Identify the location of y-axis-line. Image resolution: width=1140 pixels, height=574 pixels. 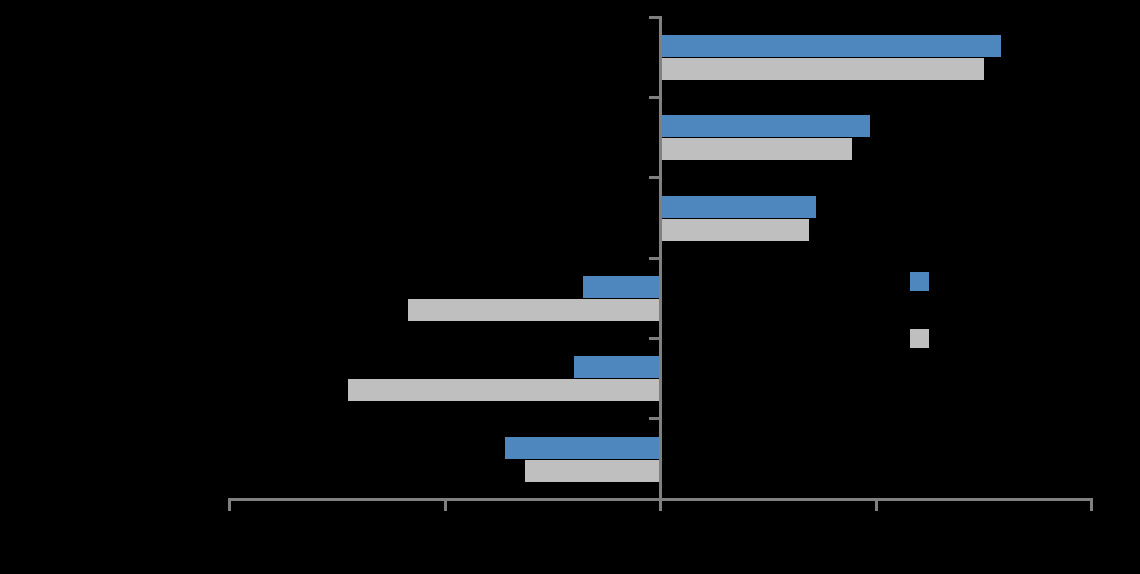
(660, 258).